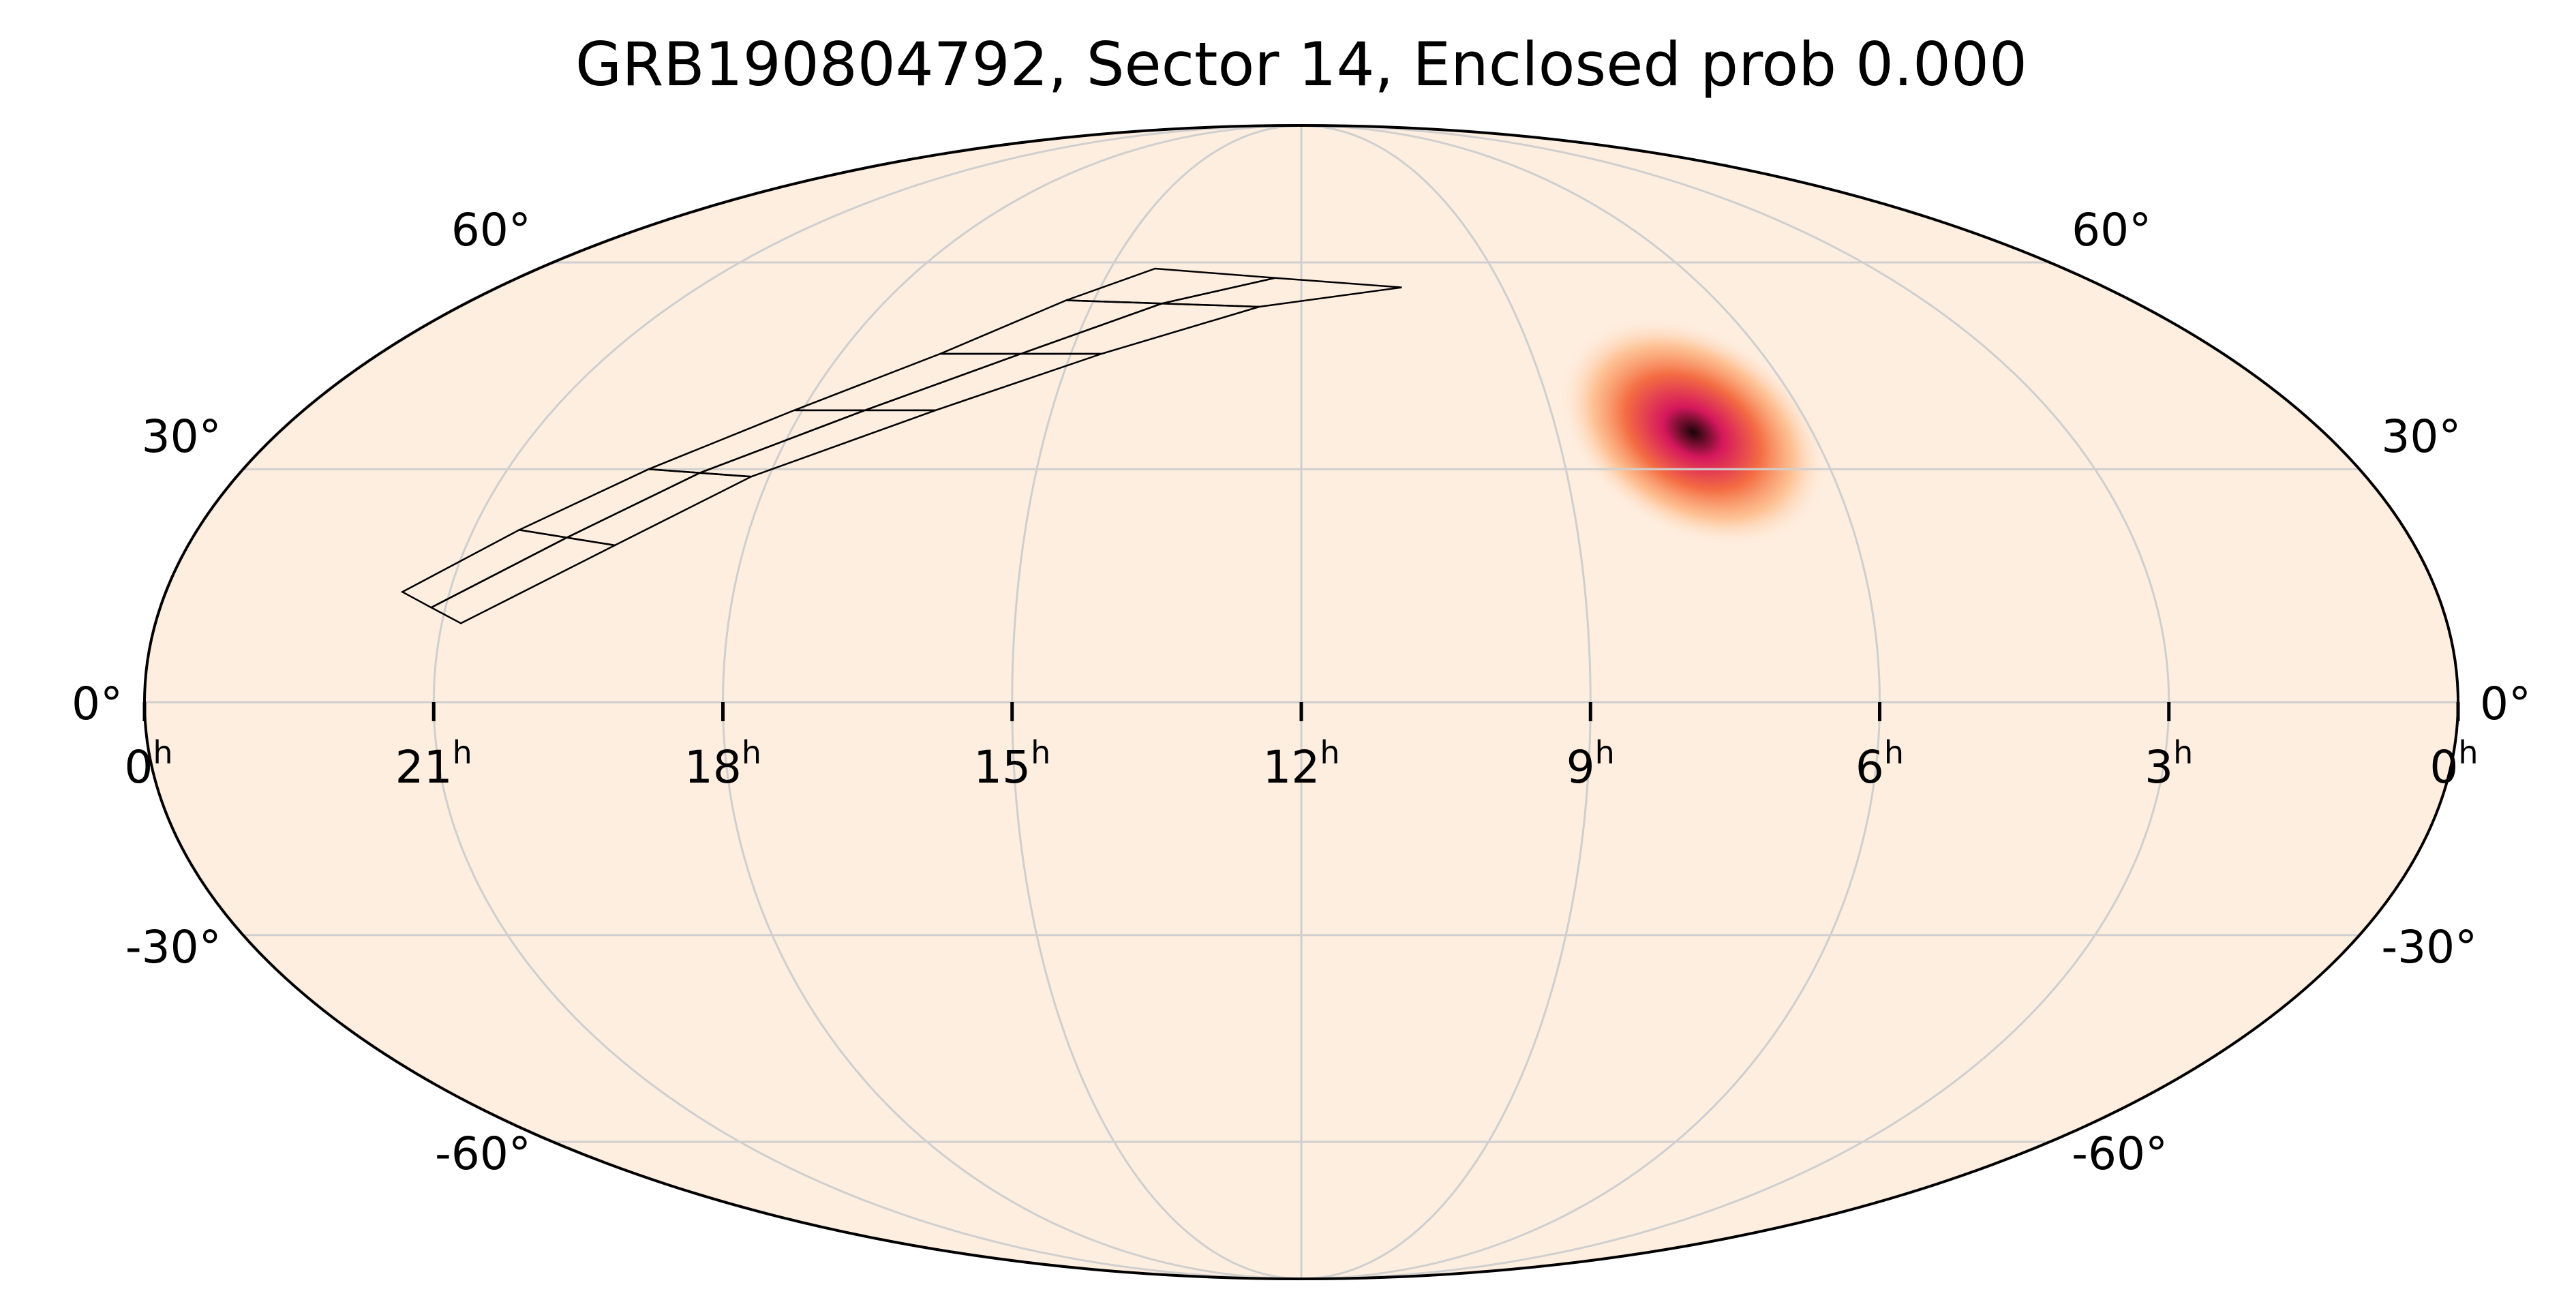 Image resolution: width=2576 pixels, height=1315 pixels. What do you see at coordinates (1591, 764) in the screenshot?
I see `ra-tick-label: 9h` at bounding box center [1591, 764].